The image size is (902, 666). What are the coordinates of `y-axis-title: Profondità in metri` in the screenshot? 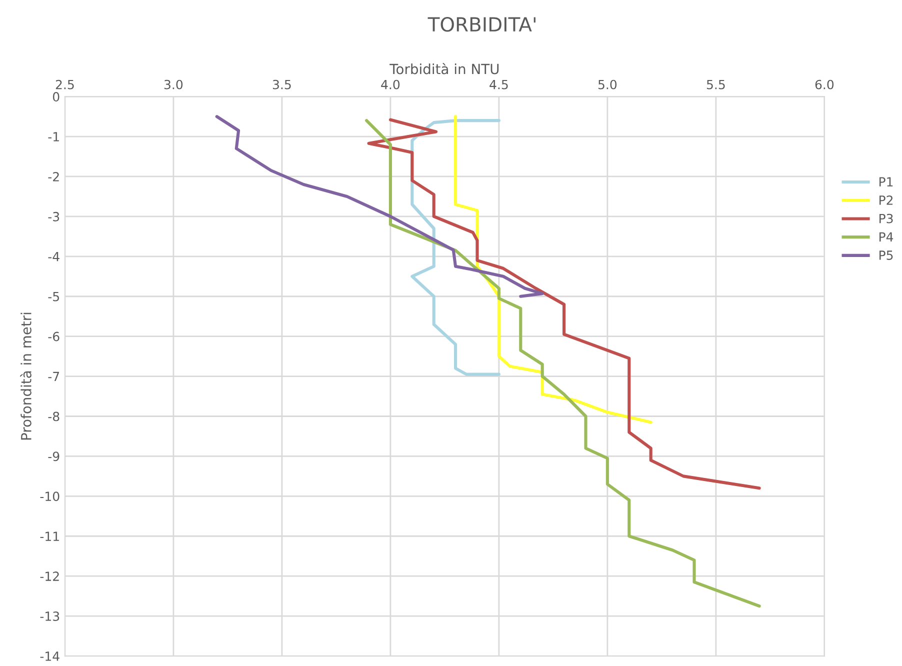 It's located at (26, 376).